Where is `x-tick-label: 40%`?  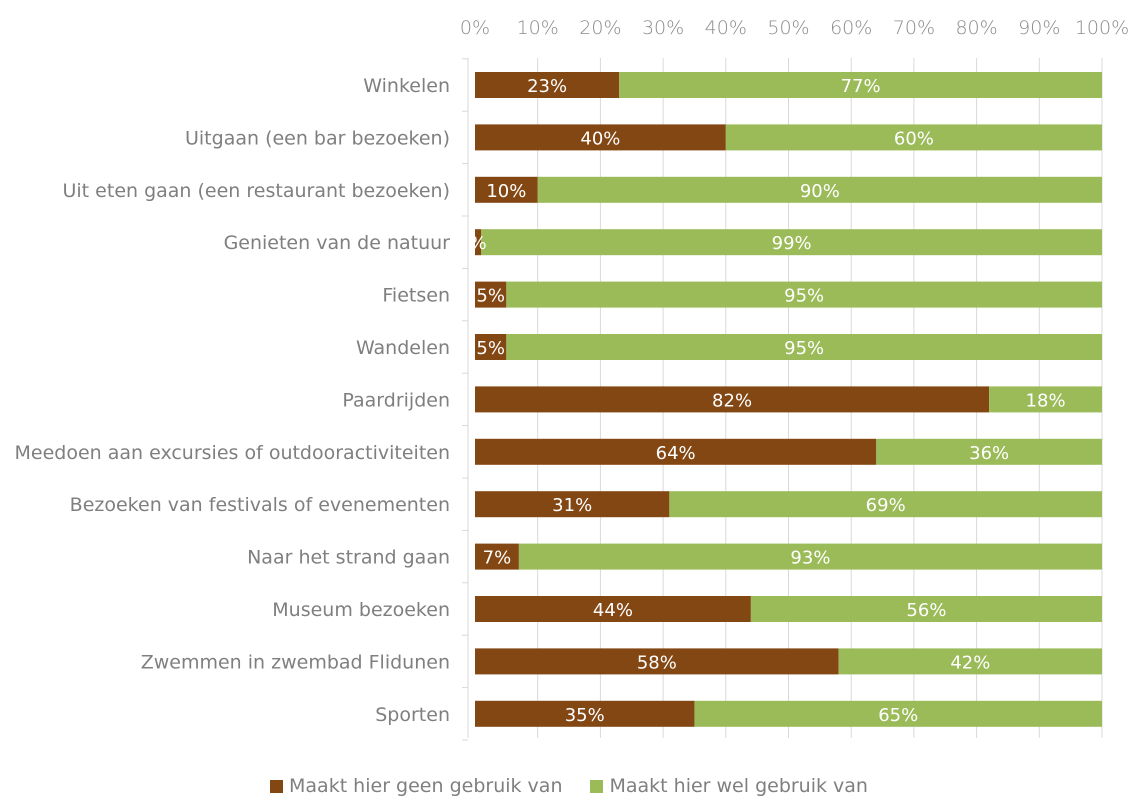
x-tick-label: 40% is located at coordinates (726, 28).